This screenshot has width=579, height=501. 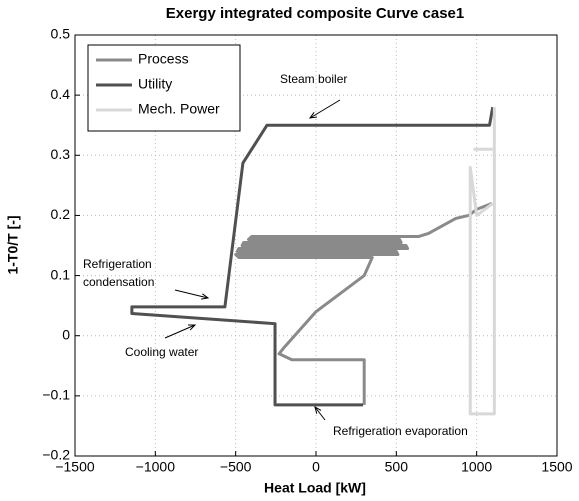 I want to click on series-line, so click(x=482, y=261).